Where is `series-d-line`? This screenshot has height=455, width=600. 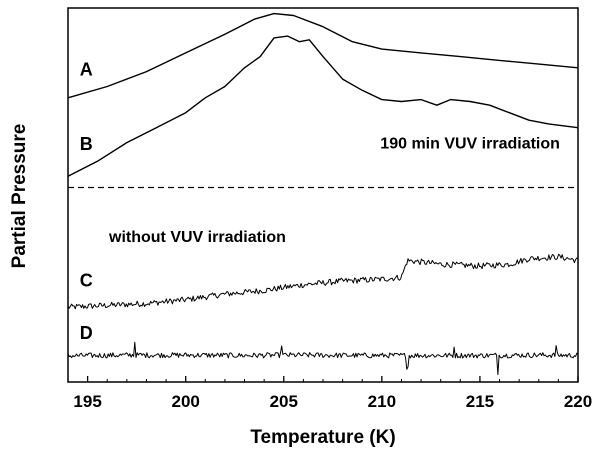
series-d-line is located at coordinates (323, 358).